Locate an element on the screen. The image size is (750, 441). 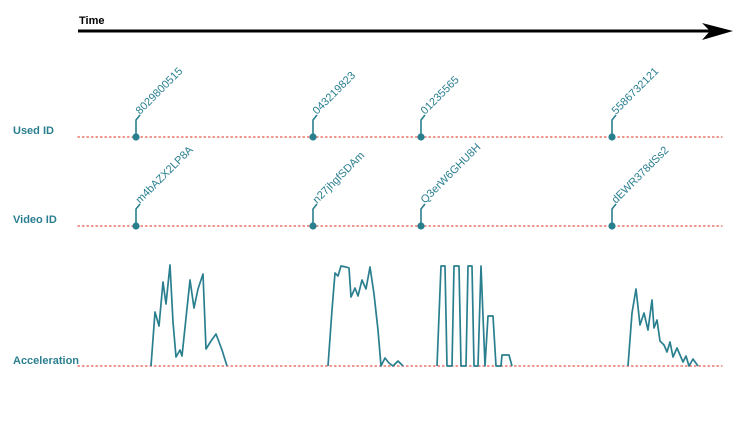
used-id-label: 01235565 is located at coordinates (440, 95).